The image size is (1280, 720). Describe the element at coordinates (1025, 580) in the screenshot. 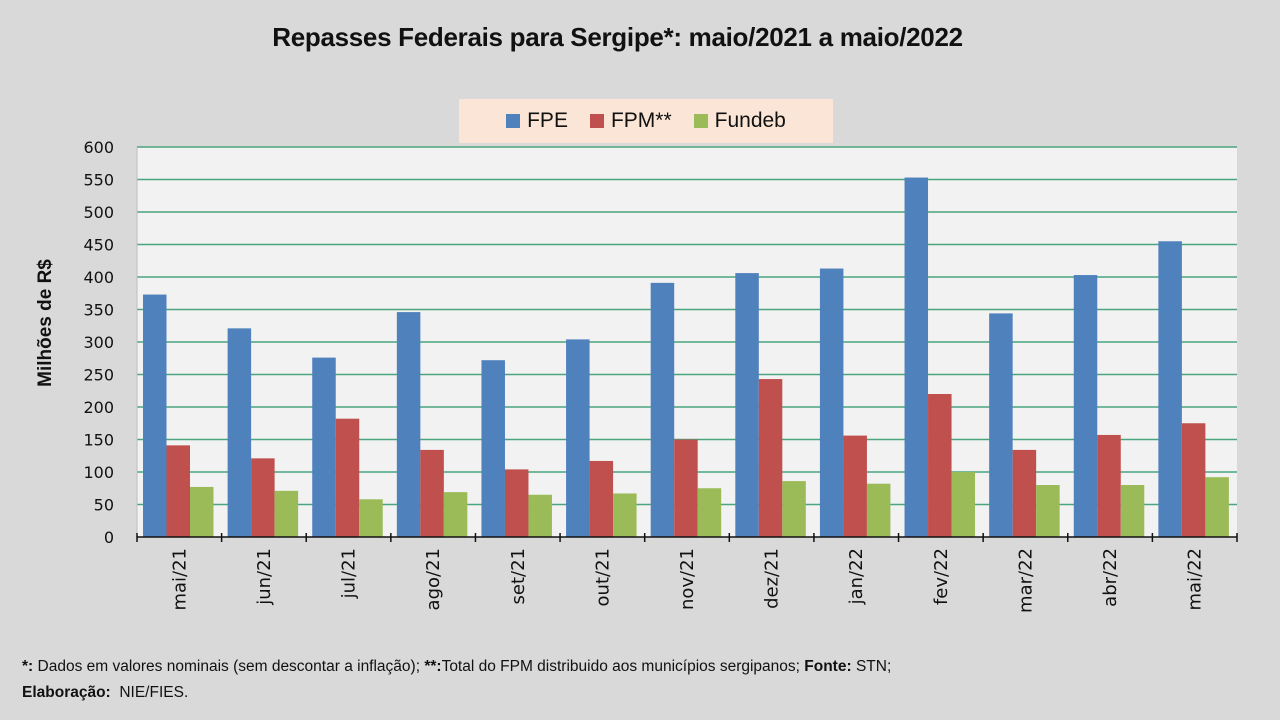

I see `x-tick-label: mar/22` at that location.